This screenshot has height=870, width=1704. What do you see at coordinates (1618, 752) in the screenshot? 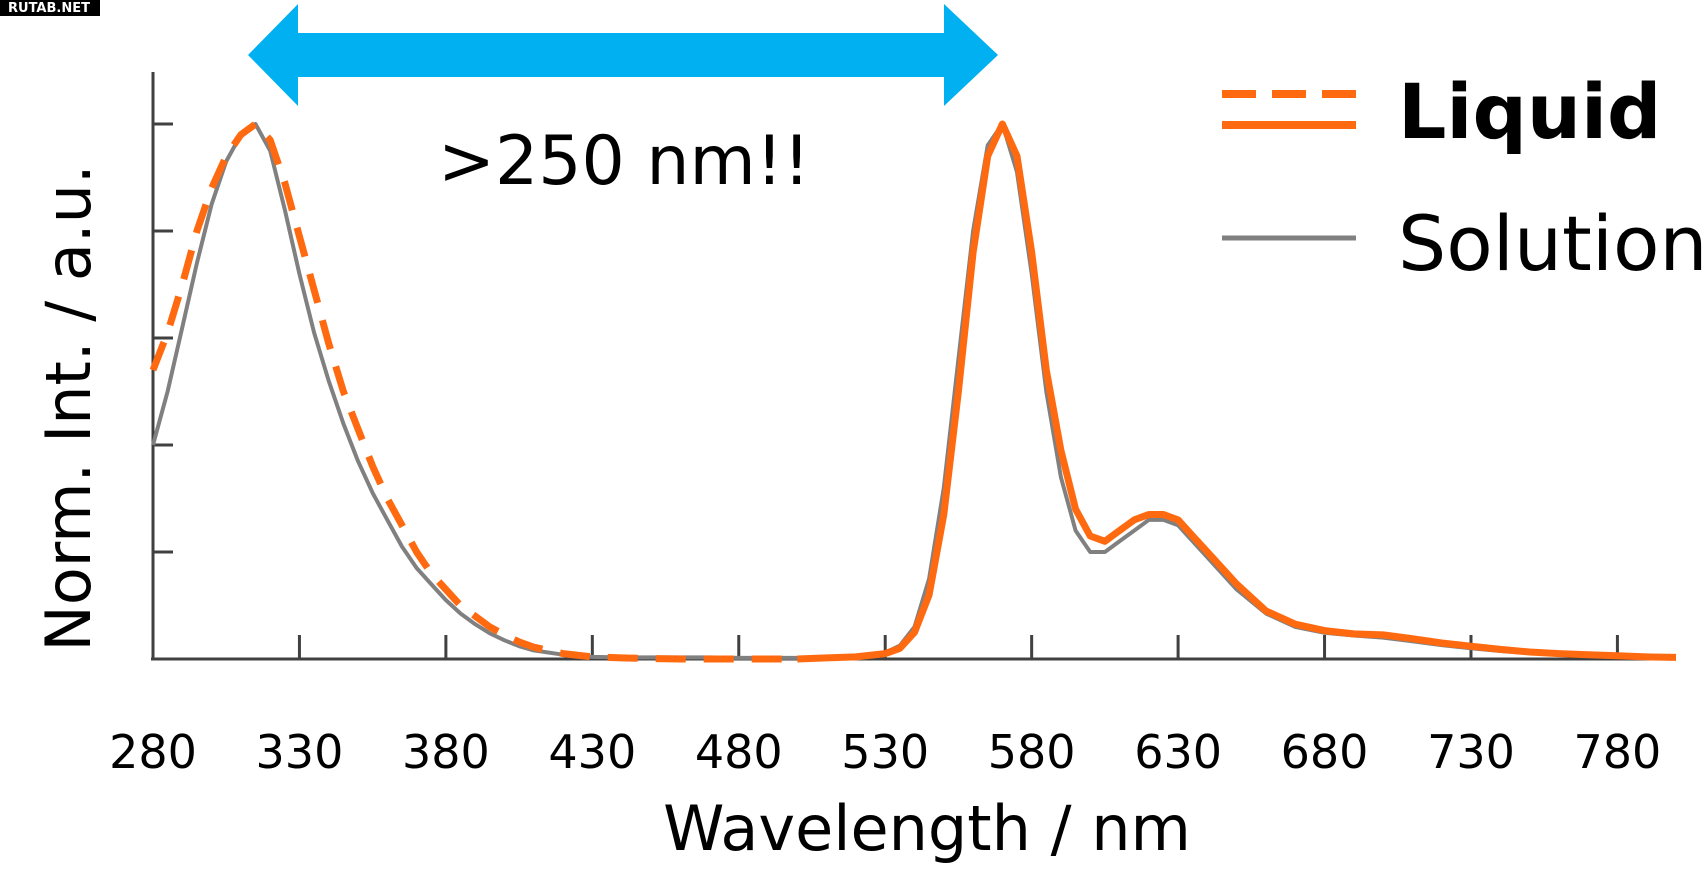
I see `x-tick-label: 780` at bounding box center [1618, 752].